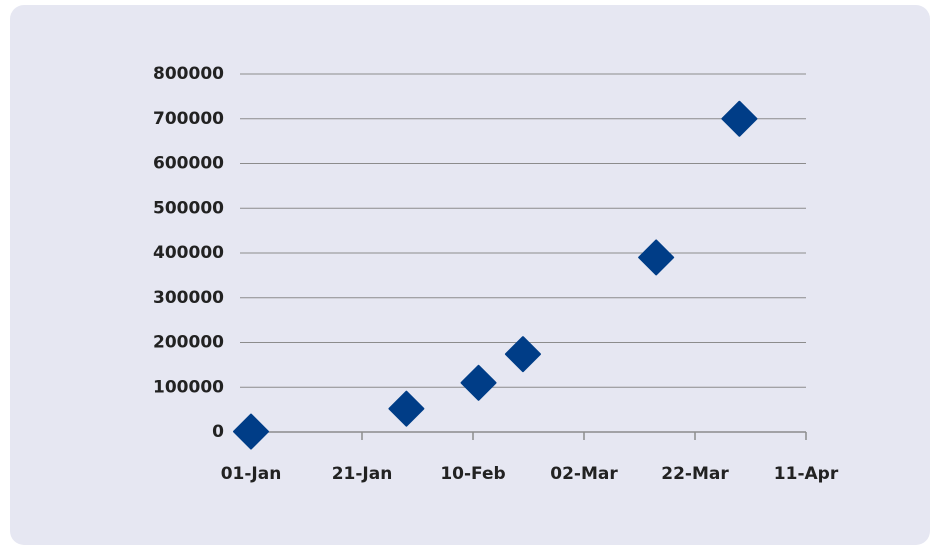  Describe the element at coordinates (362, 474) in the screenshot. I see `x-tick-label: 21-Jan` at that location.